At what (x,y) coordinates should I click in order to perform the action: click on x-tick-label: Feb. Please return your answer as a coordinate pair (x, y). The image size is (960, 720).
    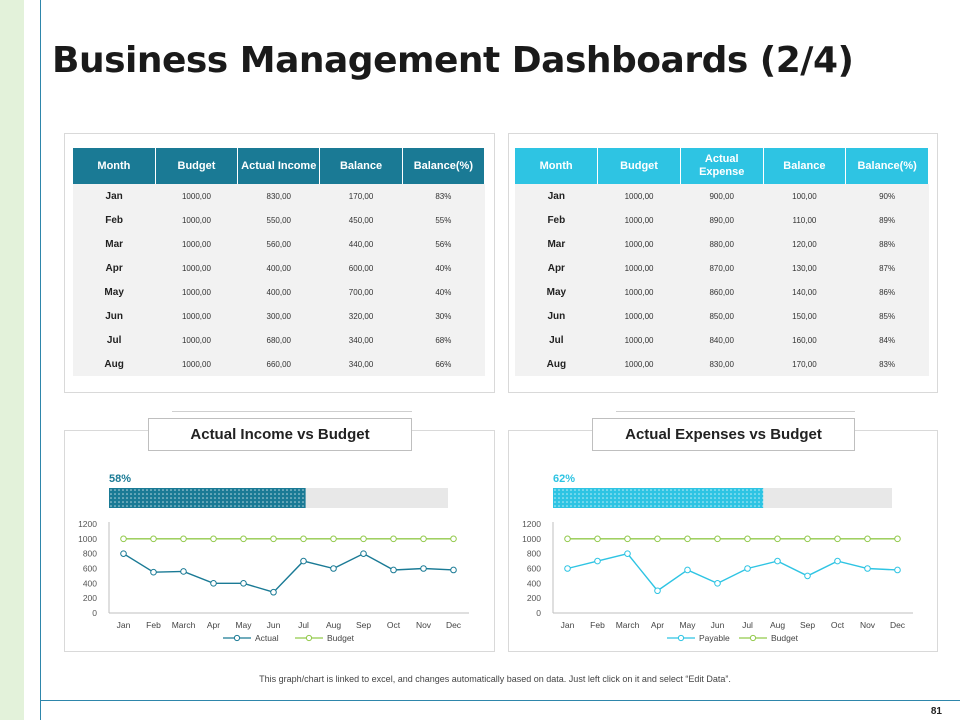
    Looking at the image, I should click on (153, 625).